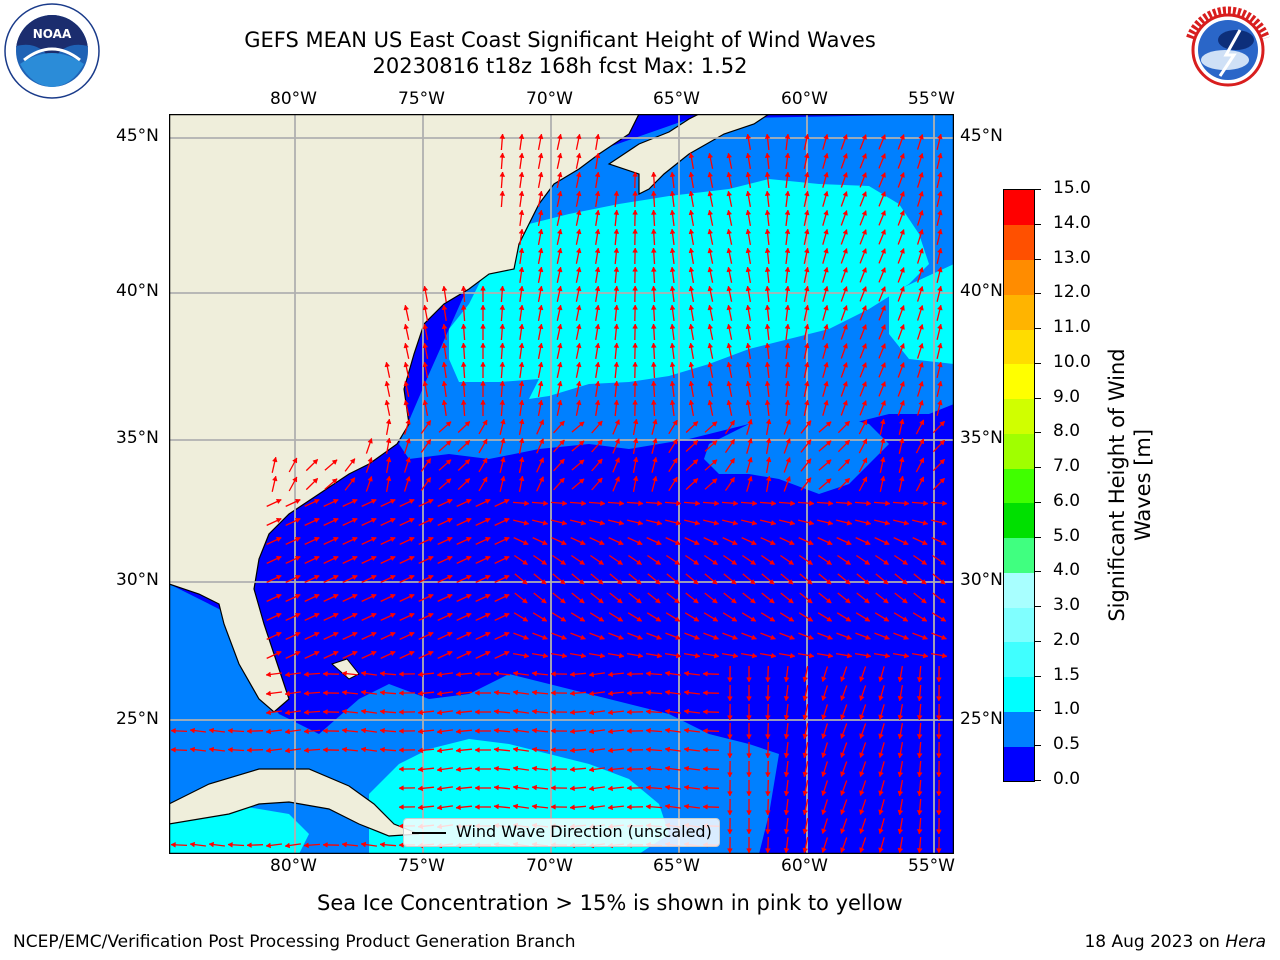  I want to click on colorbar-tick-label: 11.0, so click(1072, 327).